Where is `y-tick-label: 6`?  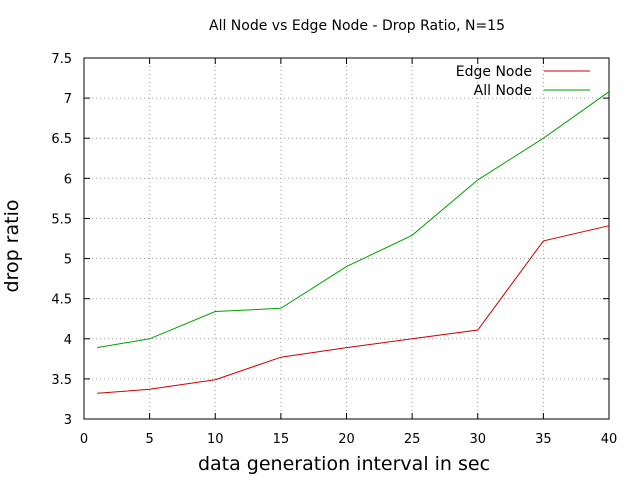
y-tick-label: 6 is located at coordinates (68, 179).